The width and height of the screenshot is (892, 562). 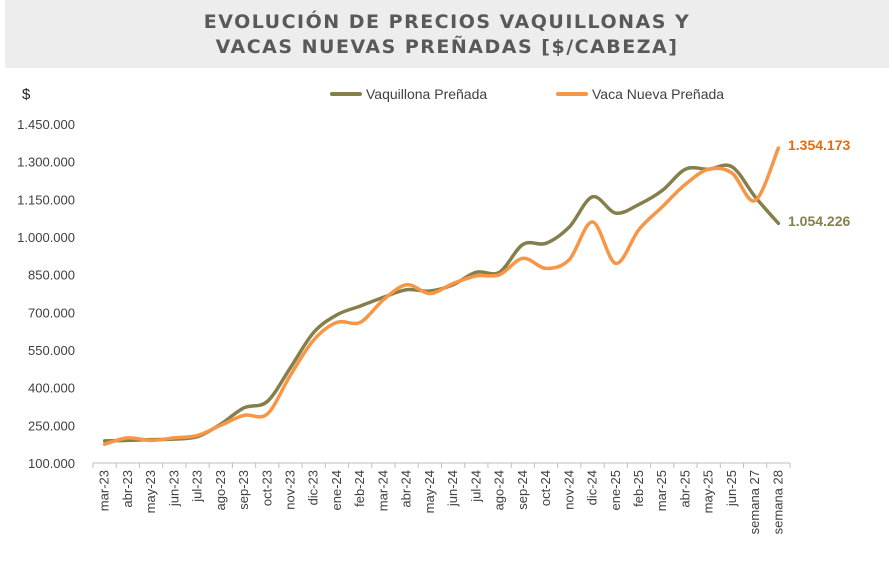 What do you see at coordinates (708, 491) in the screenshot?
I see `x-tick-label: may-25` at bounding box center [708, 491].